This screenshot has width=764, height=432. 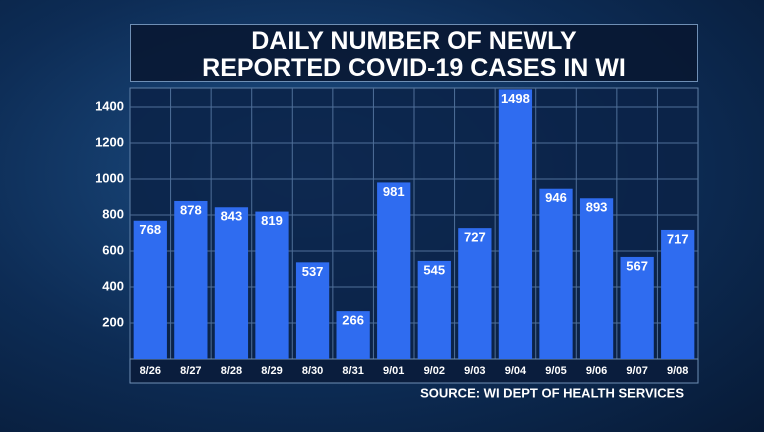 What do you see at coordinates (113, 321) in the screenshot?
I see `y-tick-label: 200` at bounding box center [113, 321].